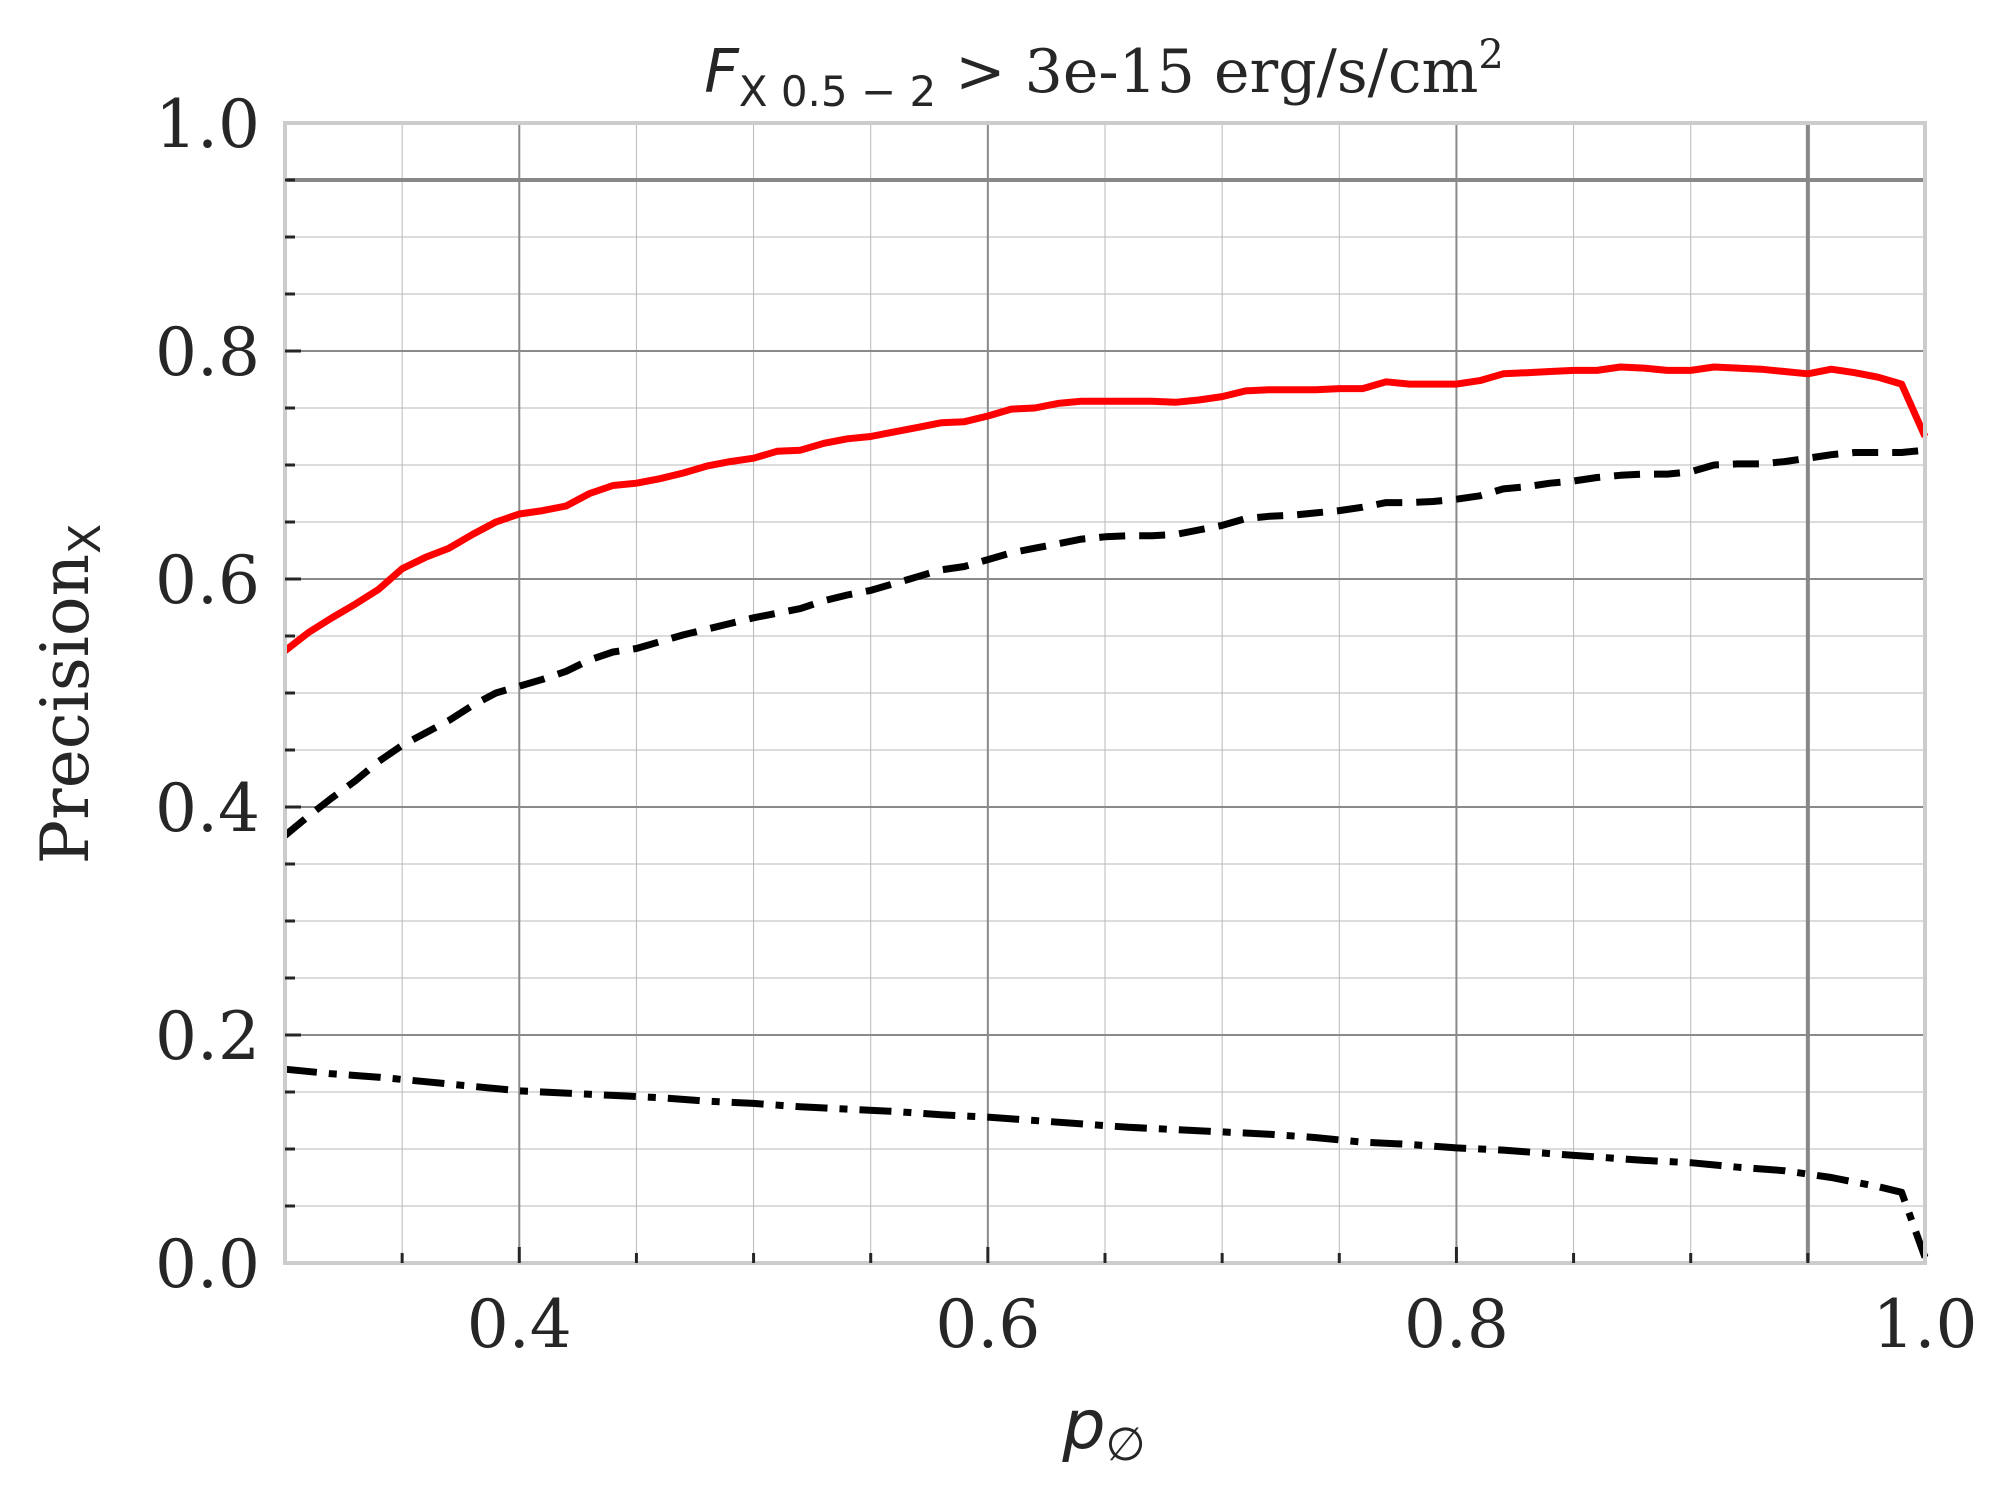  Describe the element at coordinates (1456, 1324) in the screenshot. I see `x-tick-label: 0.8` at that location.